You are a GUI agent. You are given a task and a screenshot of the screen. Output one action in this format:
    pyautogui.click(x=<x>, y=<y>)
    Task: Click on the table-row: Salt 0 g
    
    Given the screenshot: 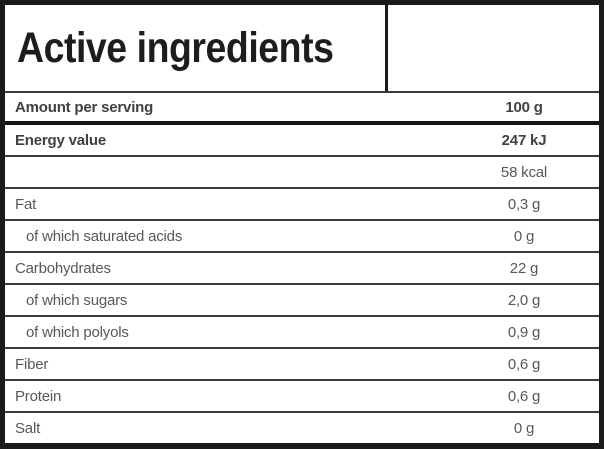 What is the action you would take?
    pyautogui.click(x=302, y=428)
    